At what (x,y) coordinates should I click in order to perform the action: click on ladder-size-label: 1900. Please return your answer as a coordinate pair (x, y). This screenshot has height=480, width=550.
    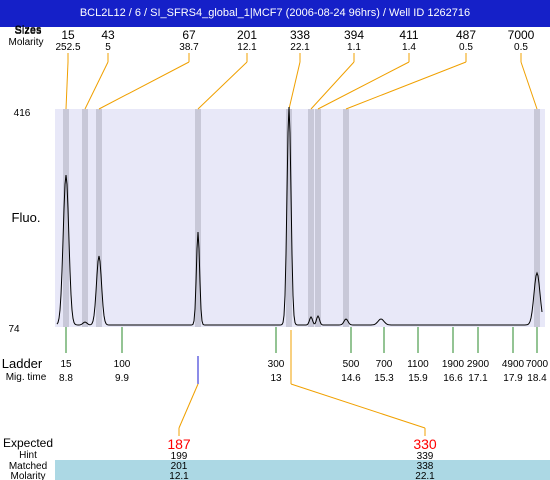
    Looking at the image, I should click on (453, 364).